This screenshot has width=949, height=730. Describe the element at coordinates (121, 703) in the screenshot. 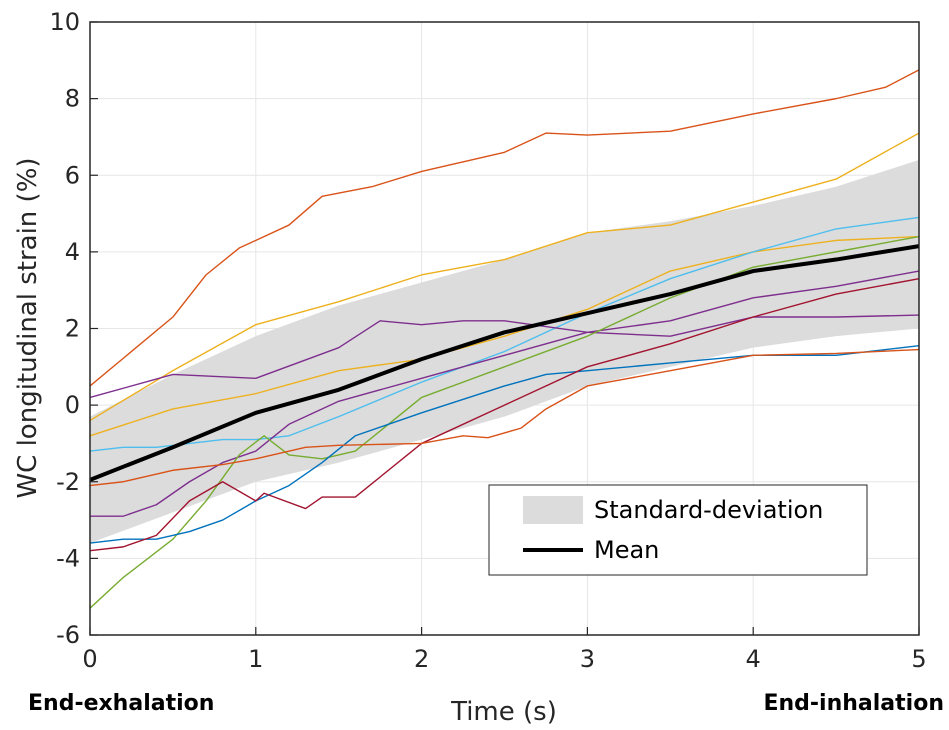

I see `end-exhalation-label: End-exhalation` at that location.